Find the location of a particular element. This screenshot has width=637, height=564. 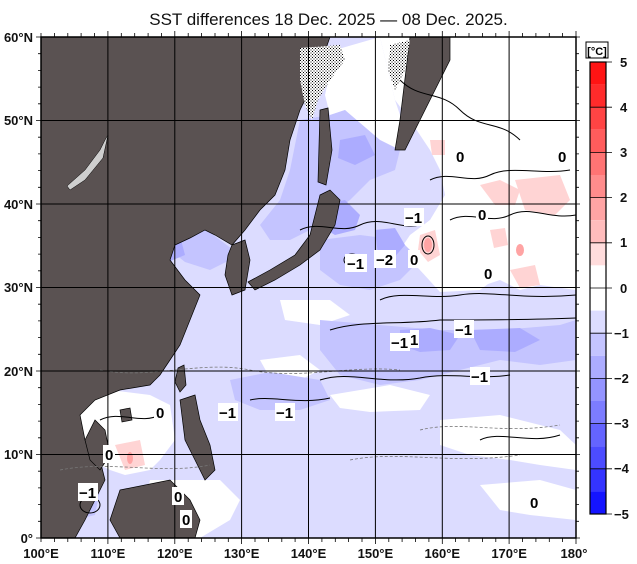

y-axis-labels: 60°N 50°N 40°N 30°N 20°N 10°N 0° is located at coordinates (18, 288).